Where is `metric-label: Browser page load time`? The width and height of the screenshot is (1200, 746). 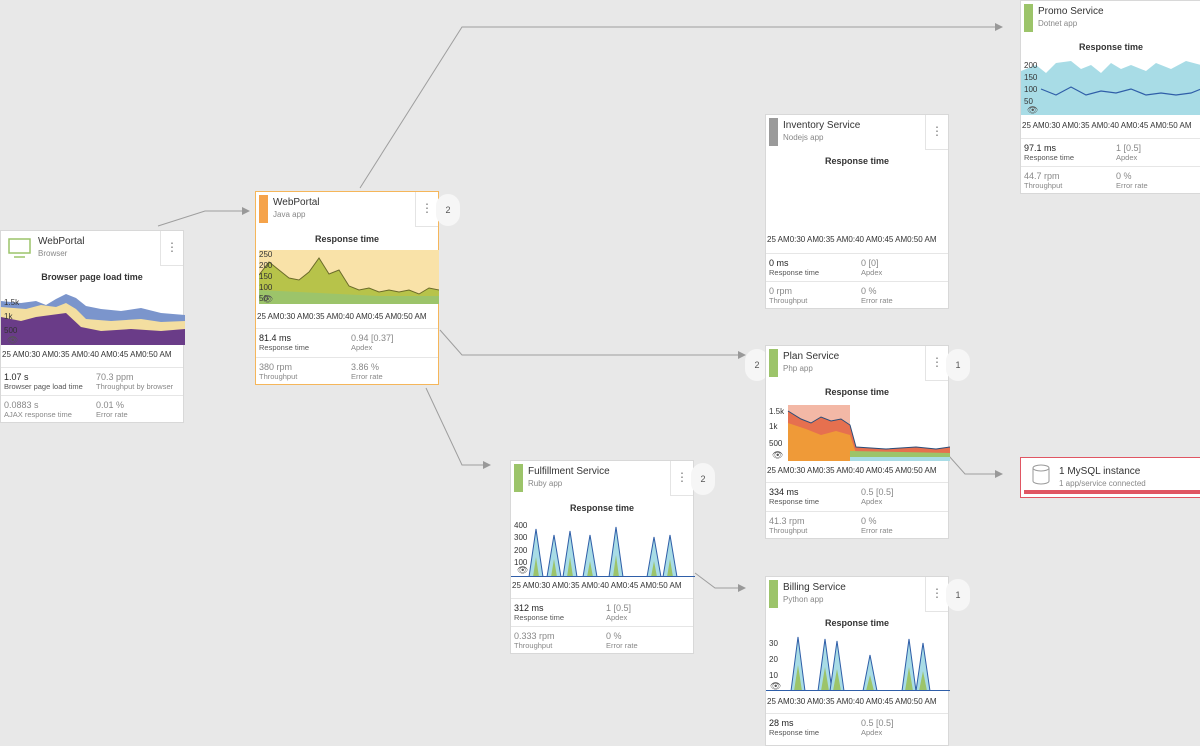 metric-label: Browser page load time is located at coordinates (43, 386).